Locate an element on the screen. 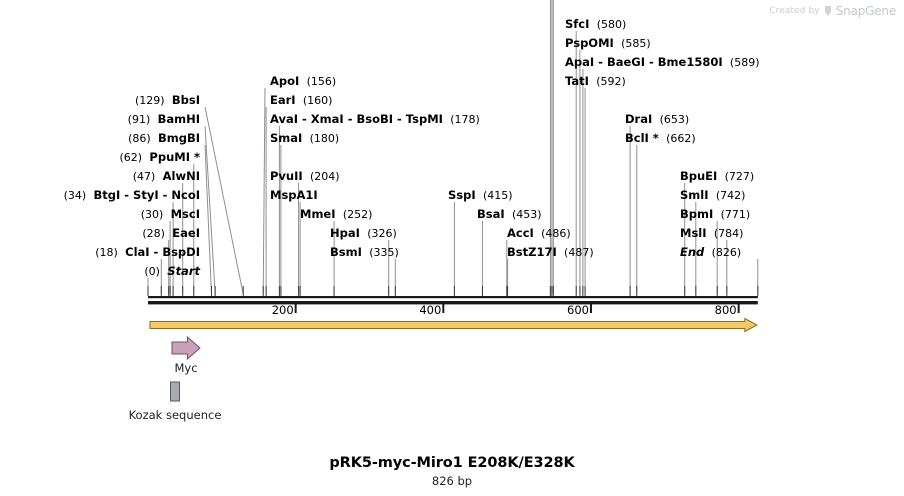 The height and width of the screenshot is (496, 904). enzyme-position: (62) is located at coordinates (131, 157).